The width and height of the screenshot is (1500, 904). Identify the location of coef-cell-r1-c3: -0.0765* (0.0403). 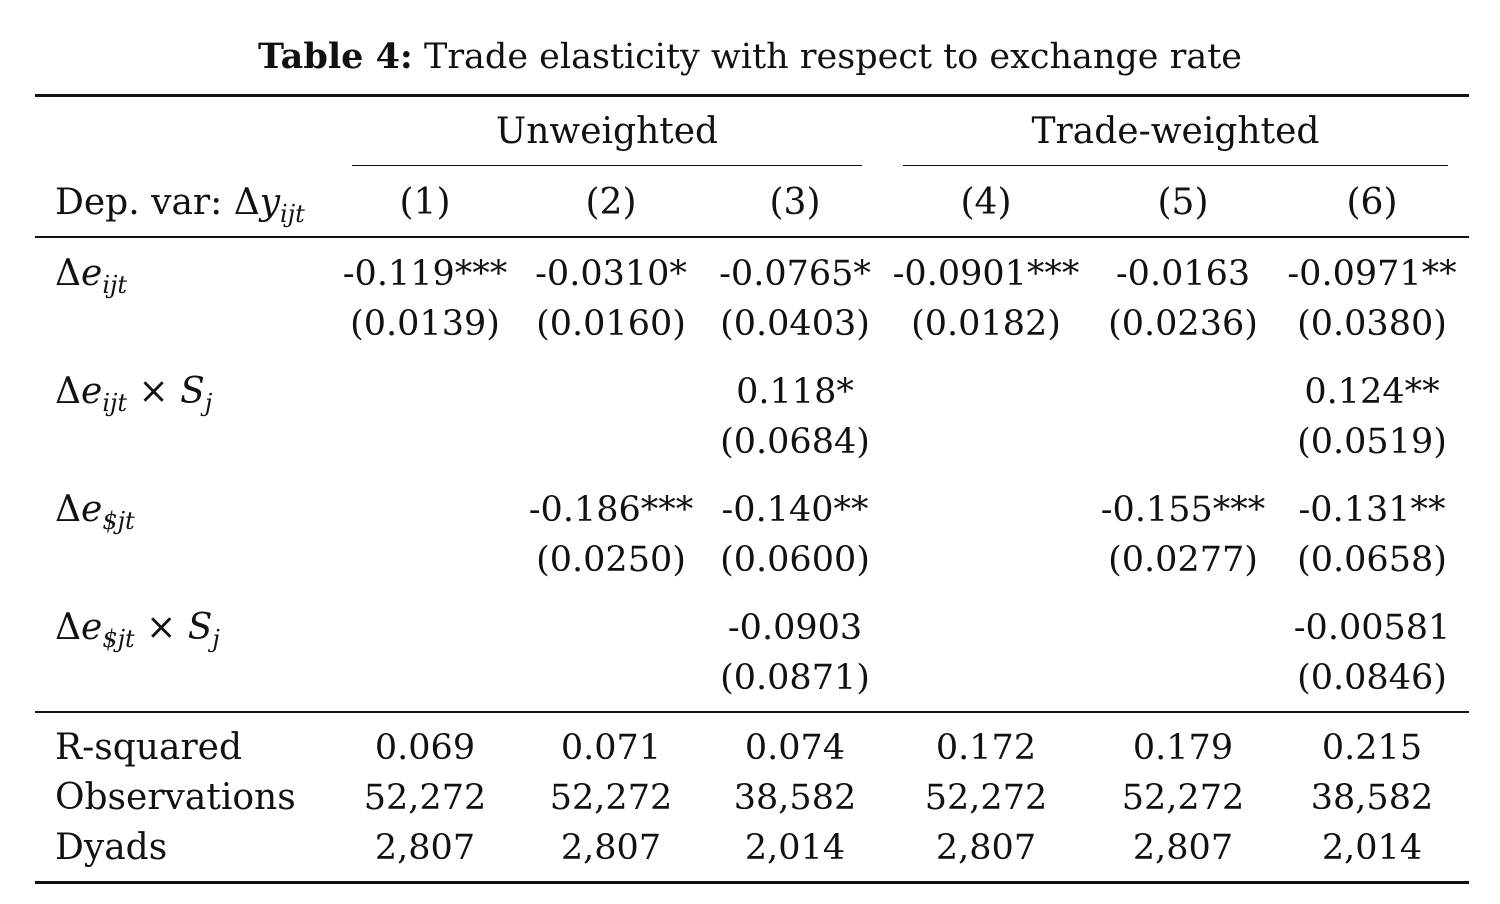
(795, 299).